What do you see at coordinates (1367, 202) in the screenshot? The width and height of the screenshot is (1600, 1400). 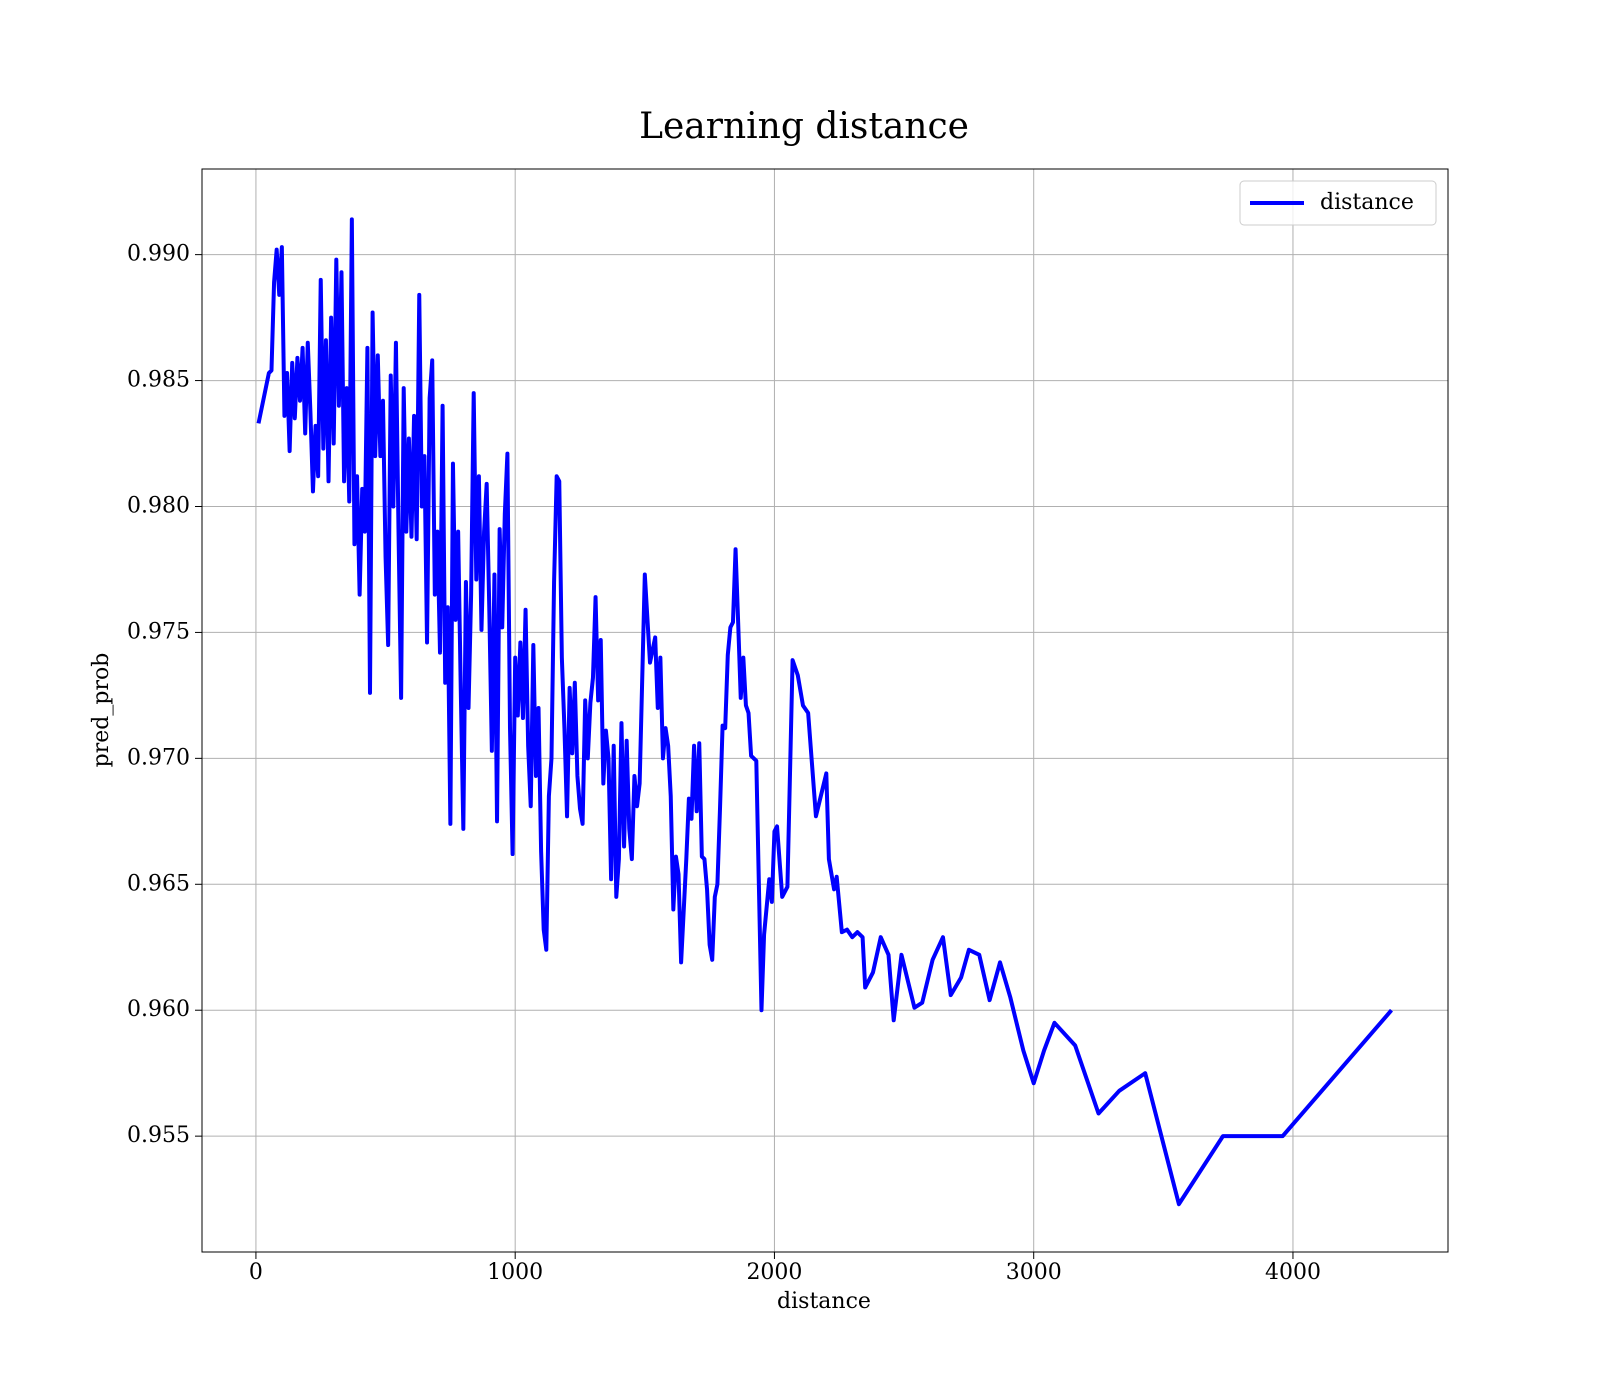 I see `legend-label: distance` at bounding box center [1367, 202].